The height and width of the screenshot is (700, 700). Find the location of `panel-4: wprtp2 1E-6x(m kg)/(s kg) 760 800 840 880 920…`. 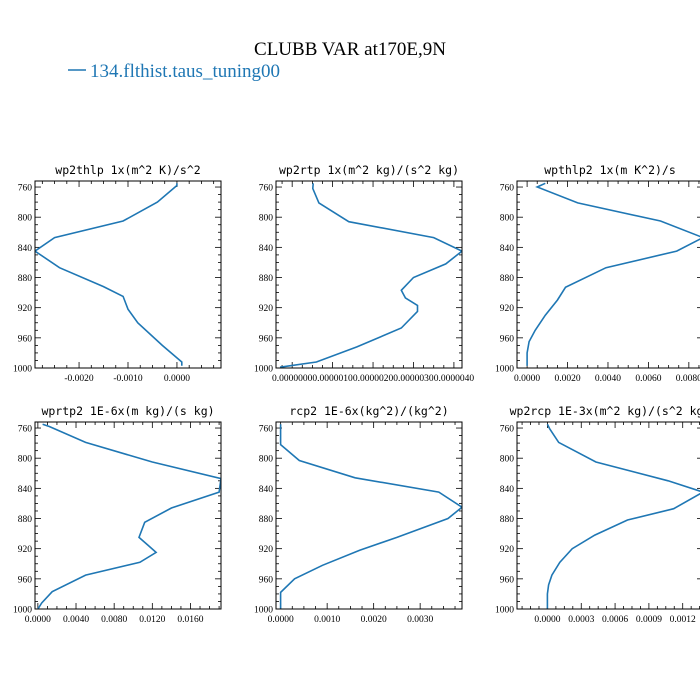

panel-4: wprtp2 1E-6x(m kg)/(s kg) 760 800 840 880 920… is located at coordinates (117, 514).